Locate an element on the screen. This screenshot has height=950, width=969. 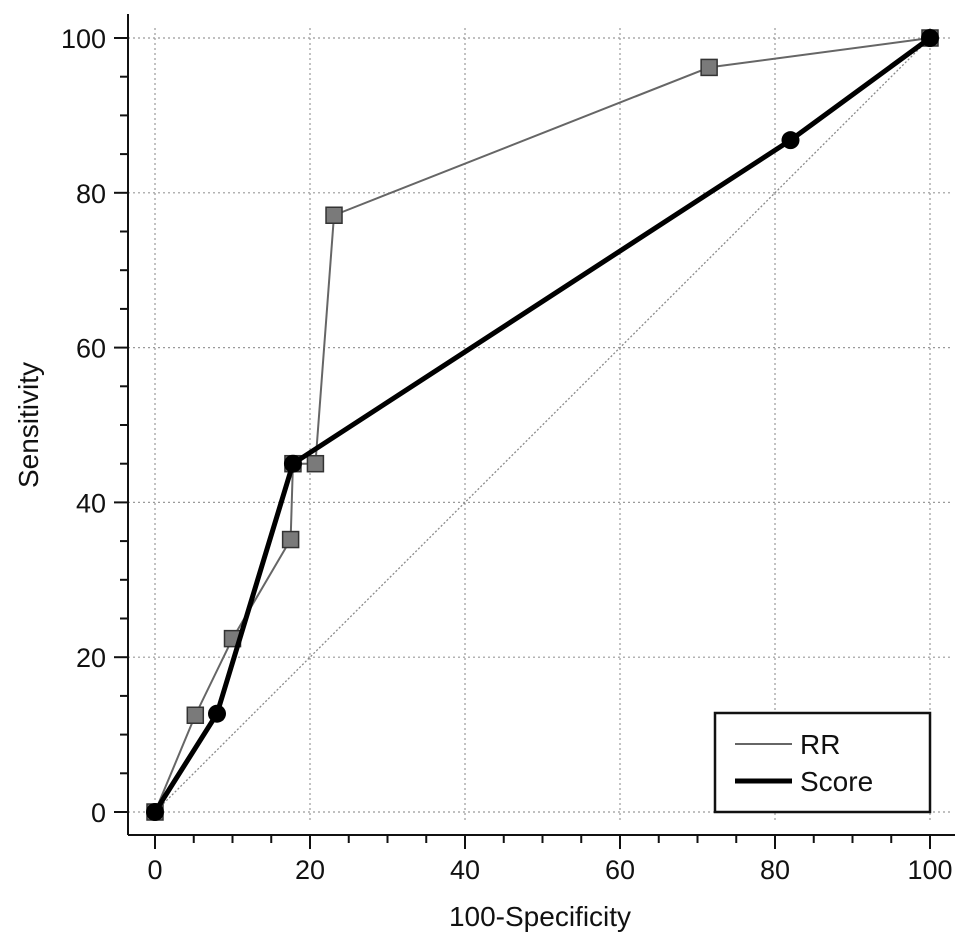
x-axis-title: 100-Specificity is located at coordinates (540, 916).